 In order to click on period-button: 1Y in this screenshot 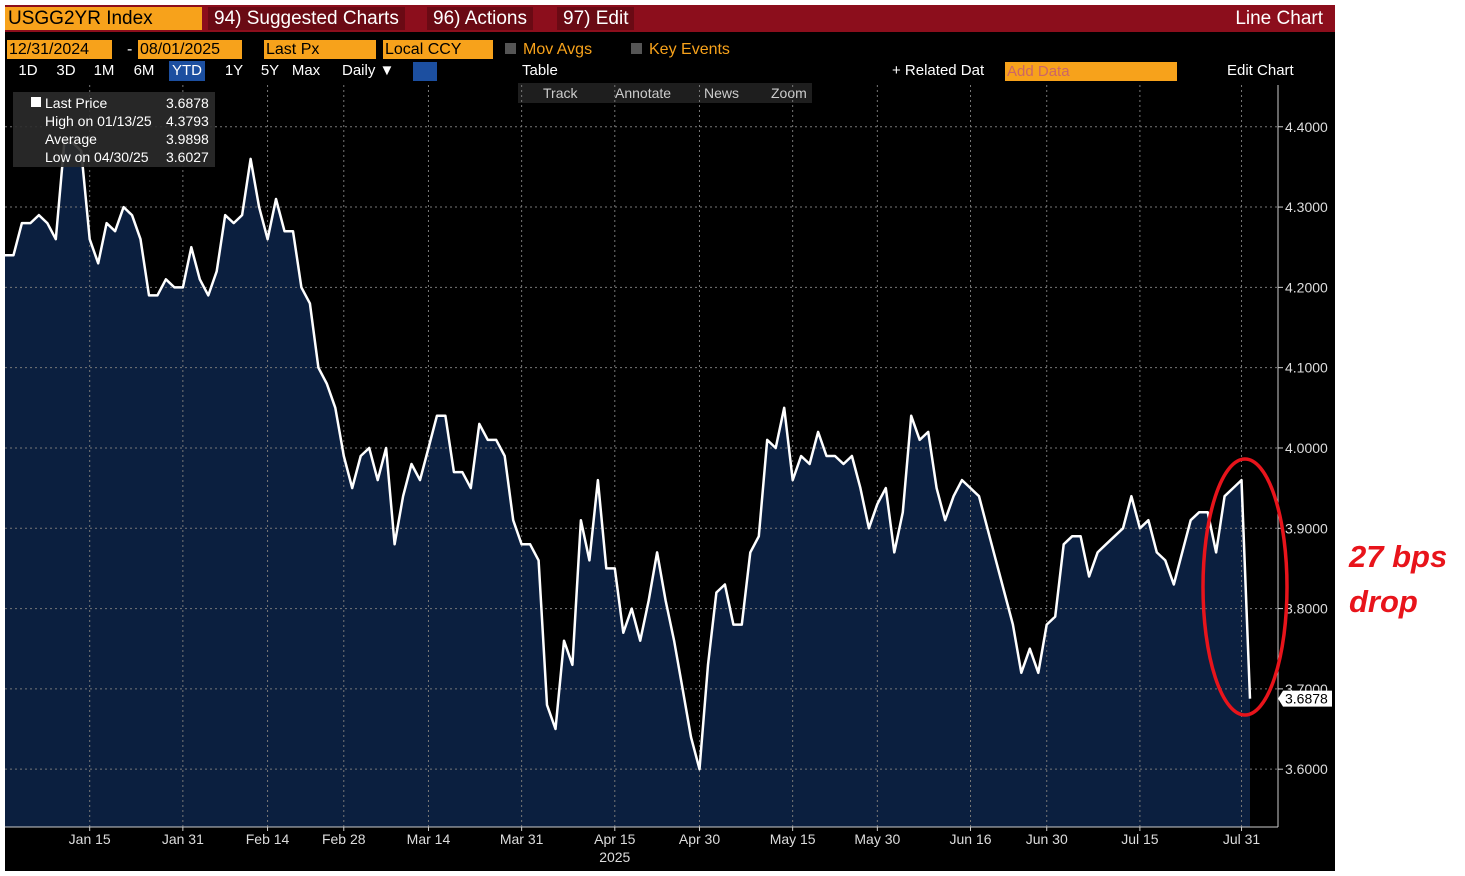, I will do `click(234, 70)`.